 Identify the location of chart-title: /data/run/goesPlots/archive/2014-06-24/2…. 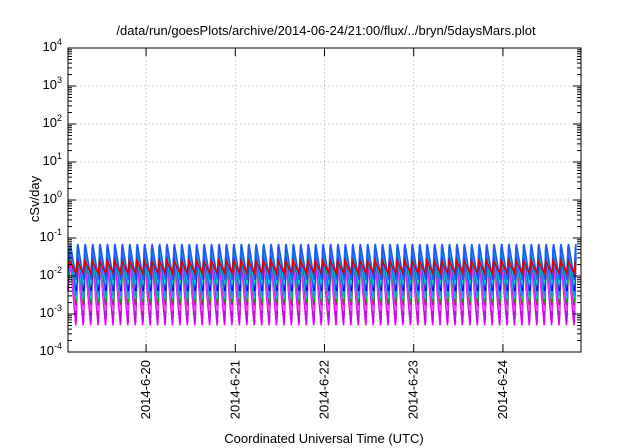
(326, 30).